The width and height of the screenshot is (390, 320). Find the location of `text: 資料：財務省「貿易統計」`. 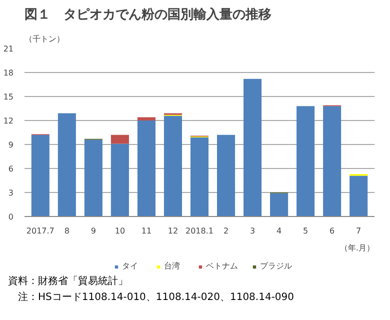

text: 資料：財務省「貿易統計」 is located at coordinates (68, 282).